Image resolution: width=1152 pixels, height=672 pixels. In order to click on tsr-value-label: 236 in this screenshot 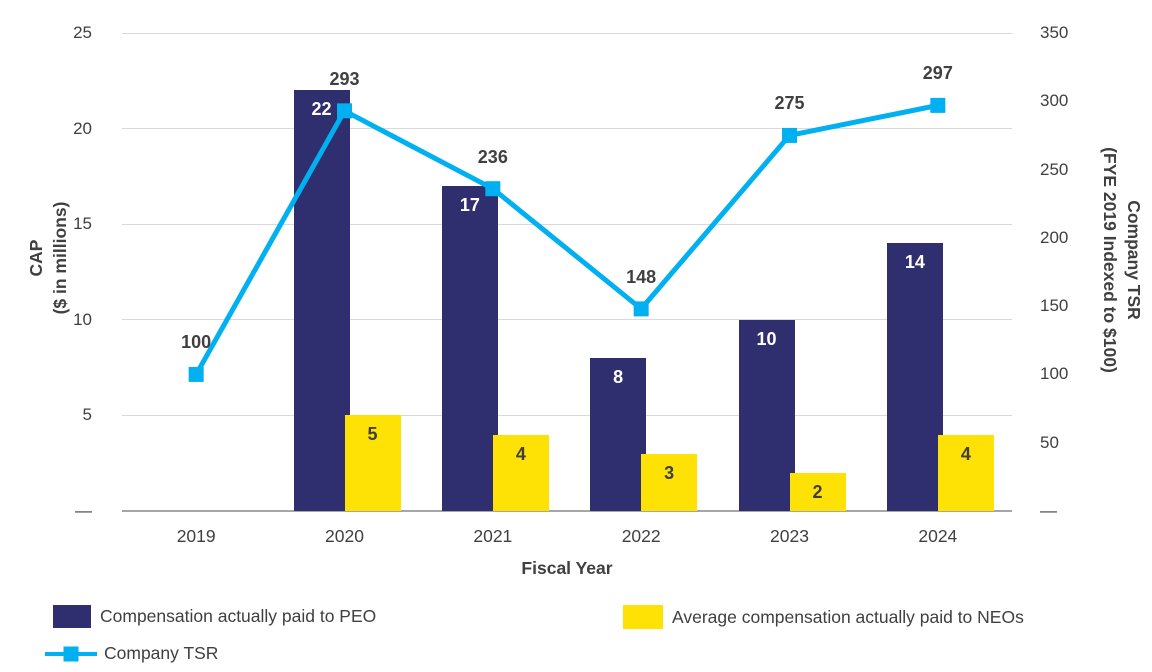, I will do `click(492, 156)`.